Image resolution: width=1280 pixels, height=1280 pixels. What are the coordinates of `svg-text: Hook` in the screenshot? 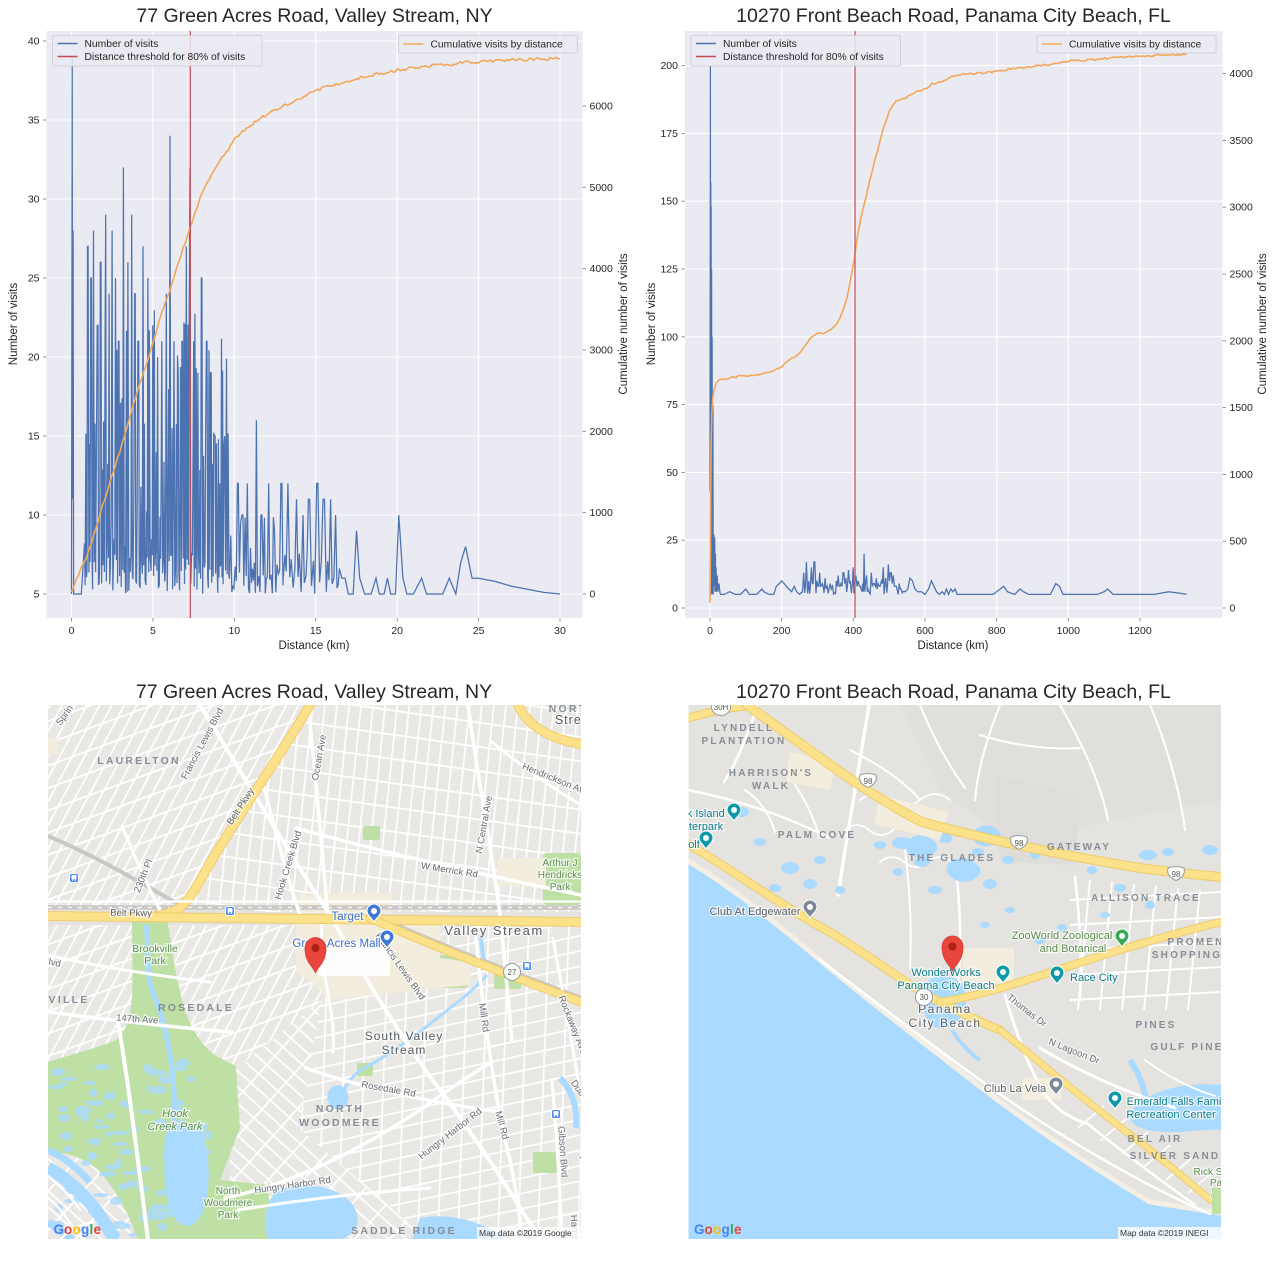 It's located at (175, 1114).